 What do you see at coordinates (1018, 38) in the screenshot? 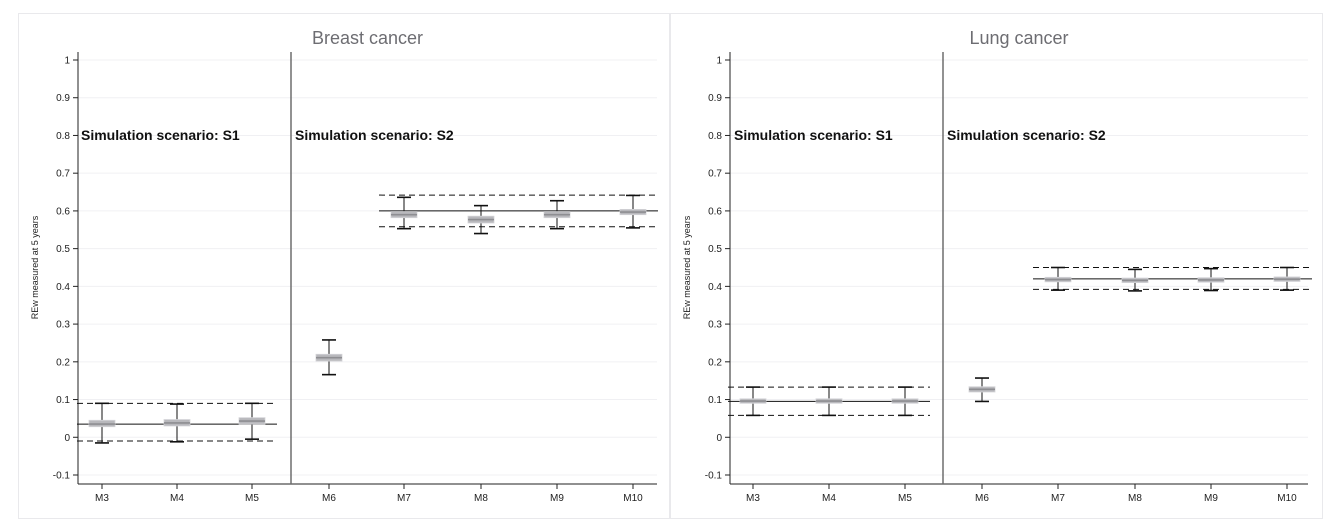
I see `chart-title: Lung cancer` at bounding box center [1018, 38].